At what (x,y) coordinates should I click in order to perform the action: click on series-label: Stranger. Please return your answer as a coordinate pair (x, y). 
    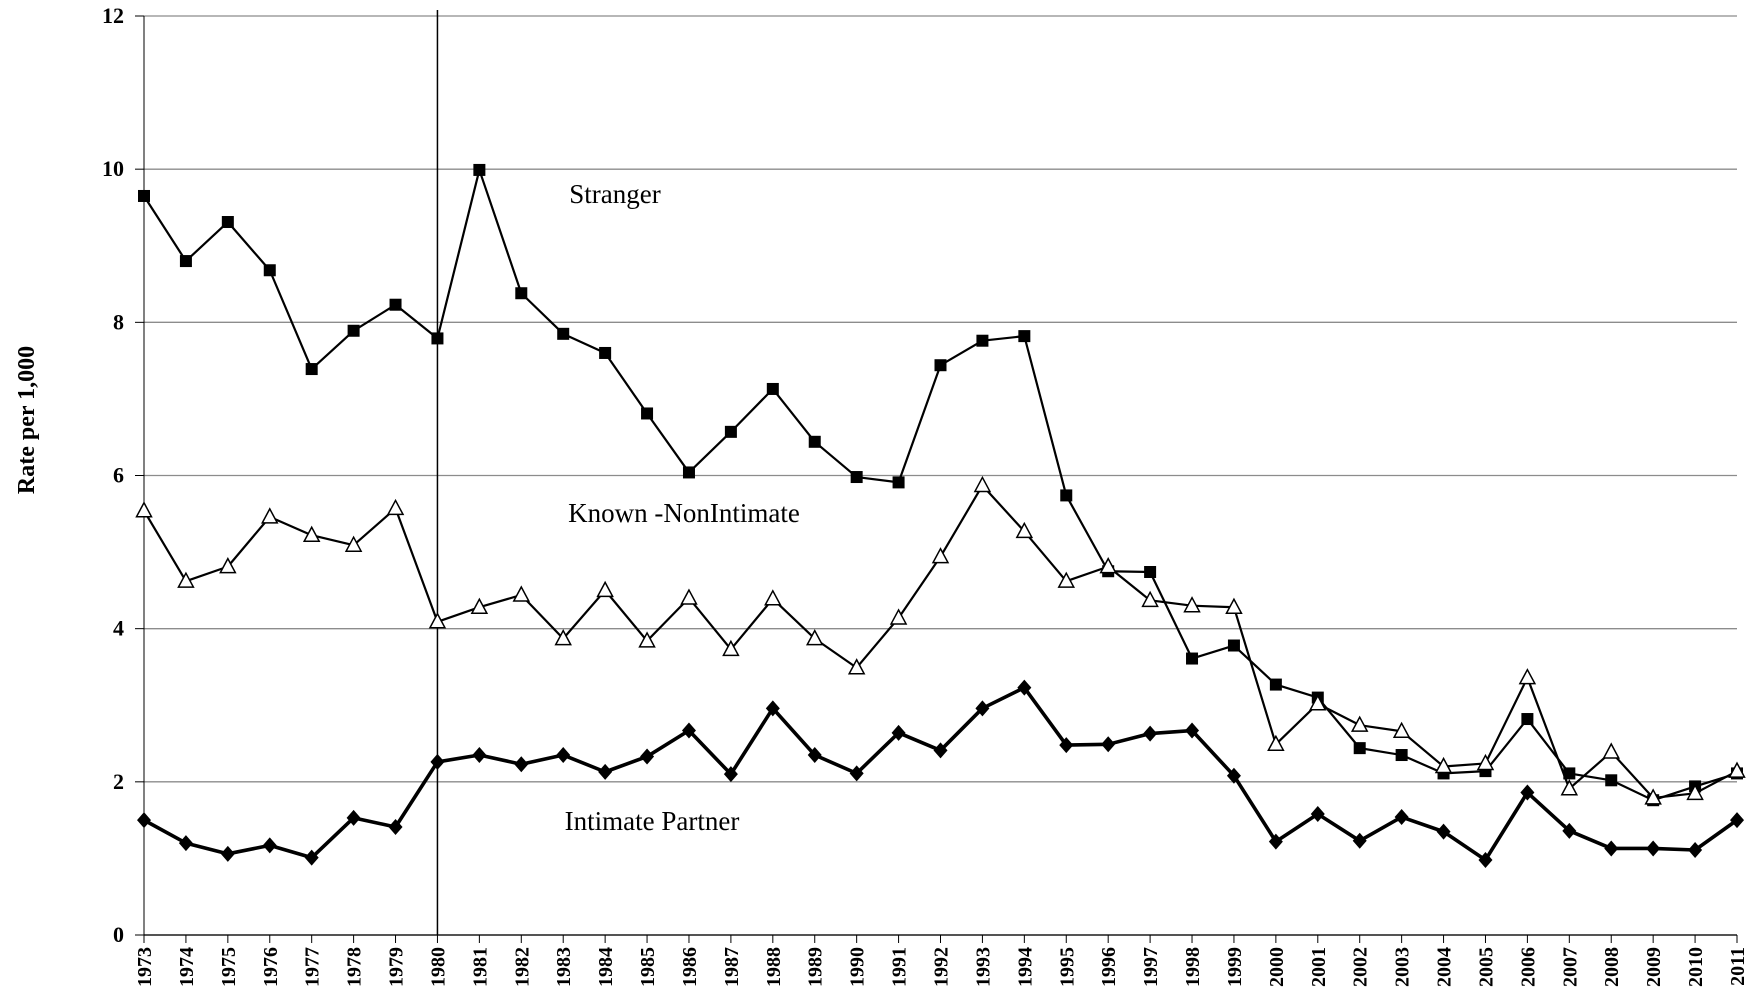
    Looking at the image, I should click on (614, 194).